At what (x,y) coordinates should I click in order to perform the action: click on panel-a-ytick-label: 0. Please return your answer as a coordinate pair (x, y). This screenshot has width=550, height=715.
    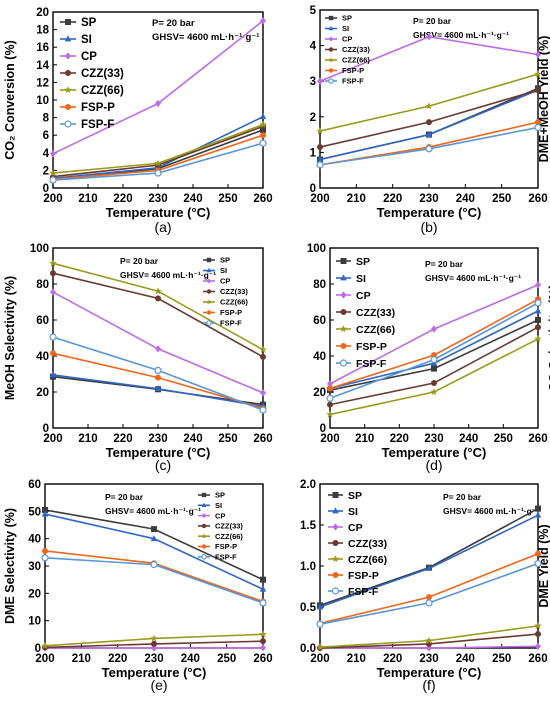
    Looking at the image, I should click on (46, 189).